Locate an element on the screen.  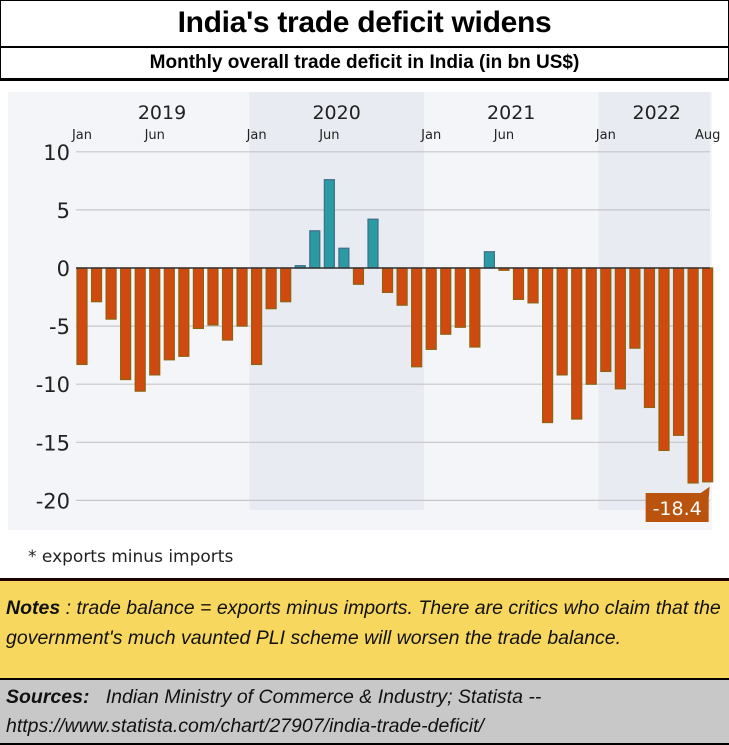
y-tick-label: -10 is located at coordinates (53, 385).